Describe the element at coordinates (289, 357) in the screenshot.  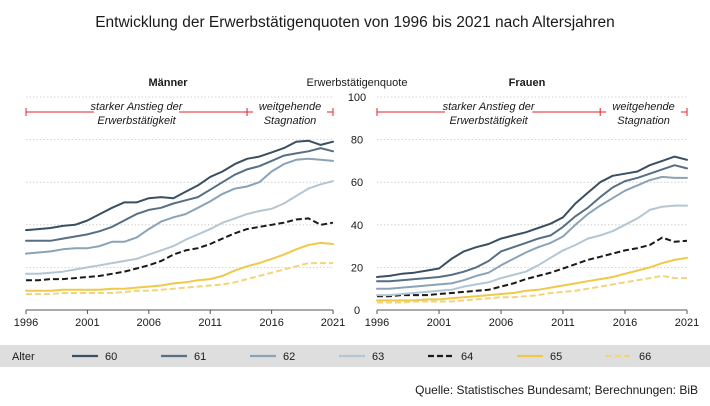
I see `legend-label-62: 62` at that location.